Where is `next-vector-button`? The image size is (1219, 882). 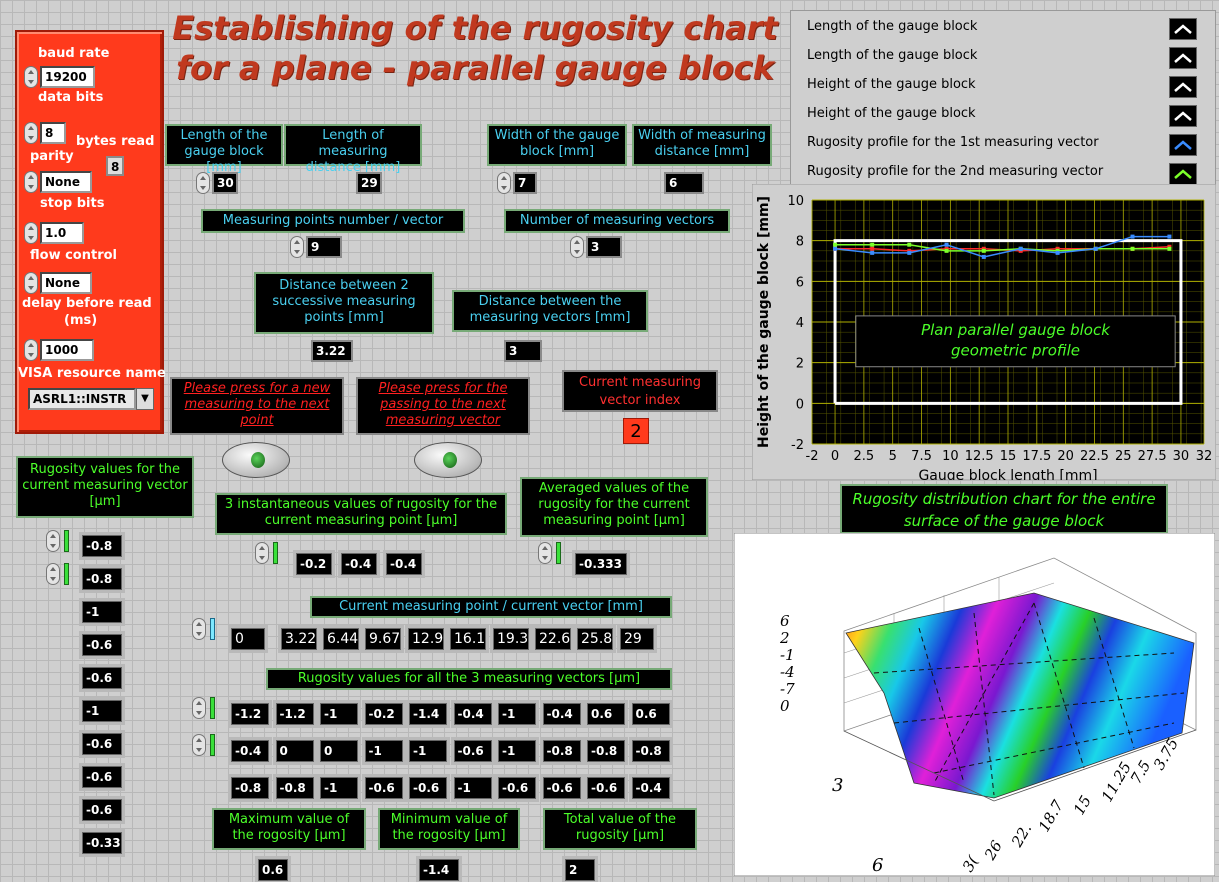
next-vector-button is located at coordinates (448, 460).